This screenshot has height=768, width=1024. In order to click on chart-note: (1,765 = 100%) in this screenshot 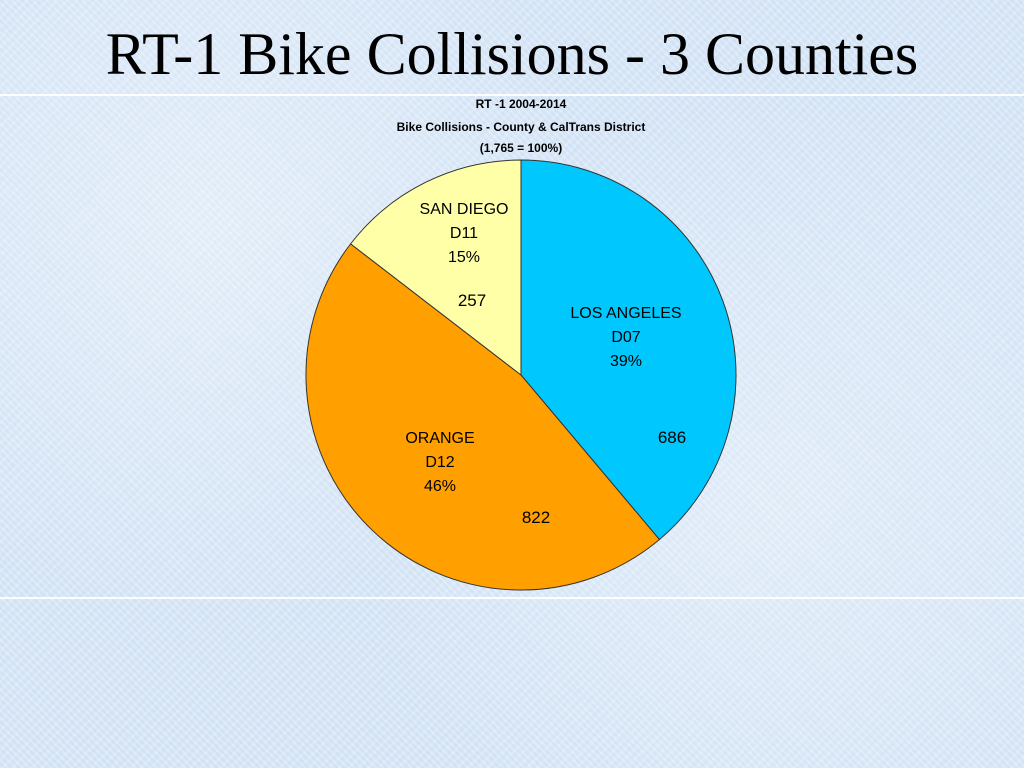, I will do `click(521, 148)`.